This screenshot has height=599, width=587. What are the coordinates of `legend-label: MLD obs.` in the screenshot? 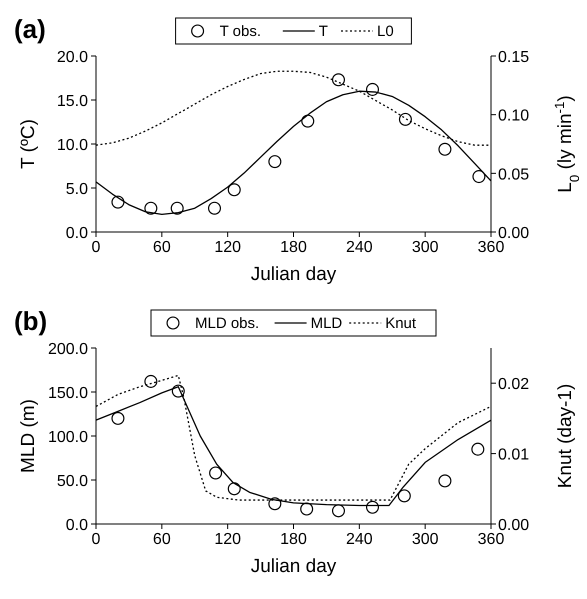 It's located at (227, 323).